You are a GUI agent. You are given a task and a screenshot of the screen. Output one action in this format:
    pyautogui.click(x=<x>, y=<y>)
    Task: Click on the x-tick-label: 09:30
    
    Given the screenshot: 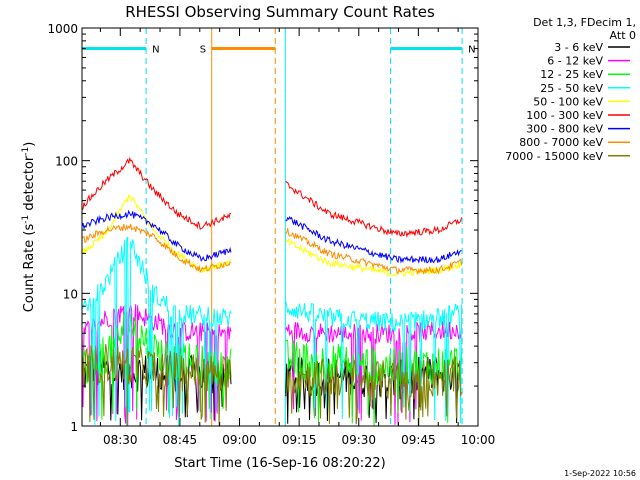 What is the action you would take?
    pyautogui.click(x=358, y=440)
    